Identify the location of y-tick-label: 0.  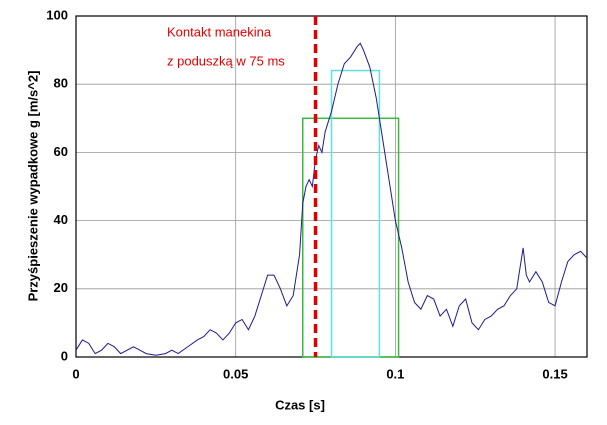
(64, 355).